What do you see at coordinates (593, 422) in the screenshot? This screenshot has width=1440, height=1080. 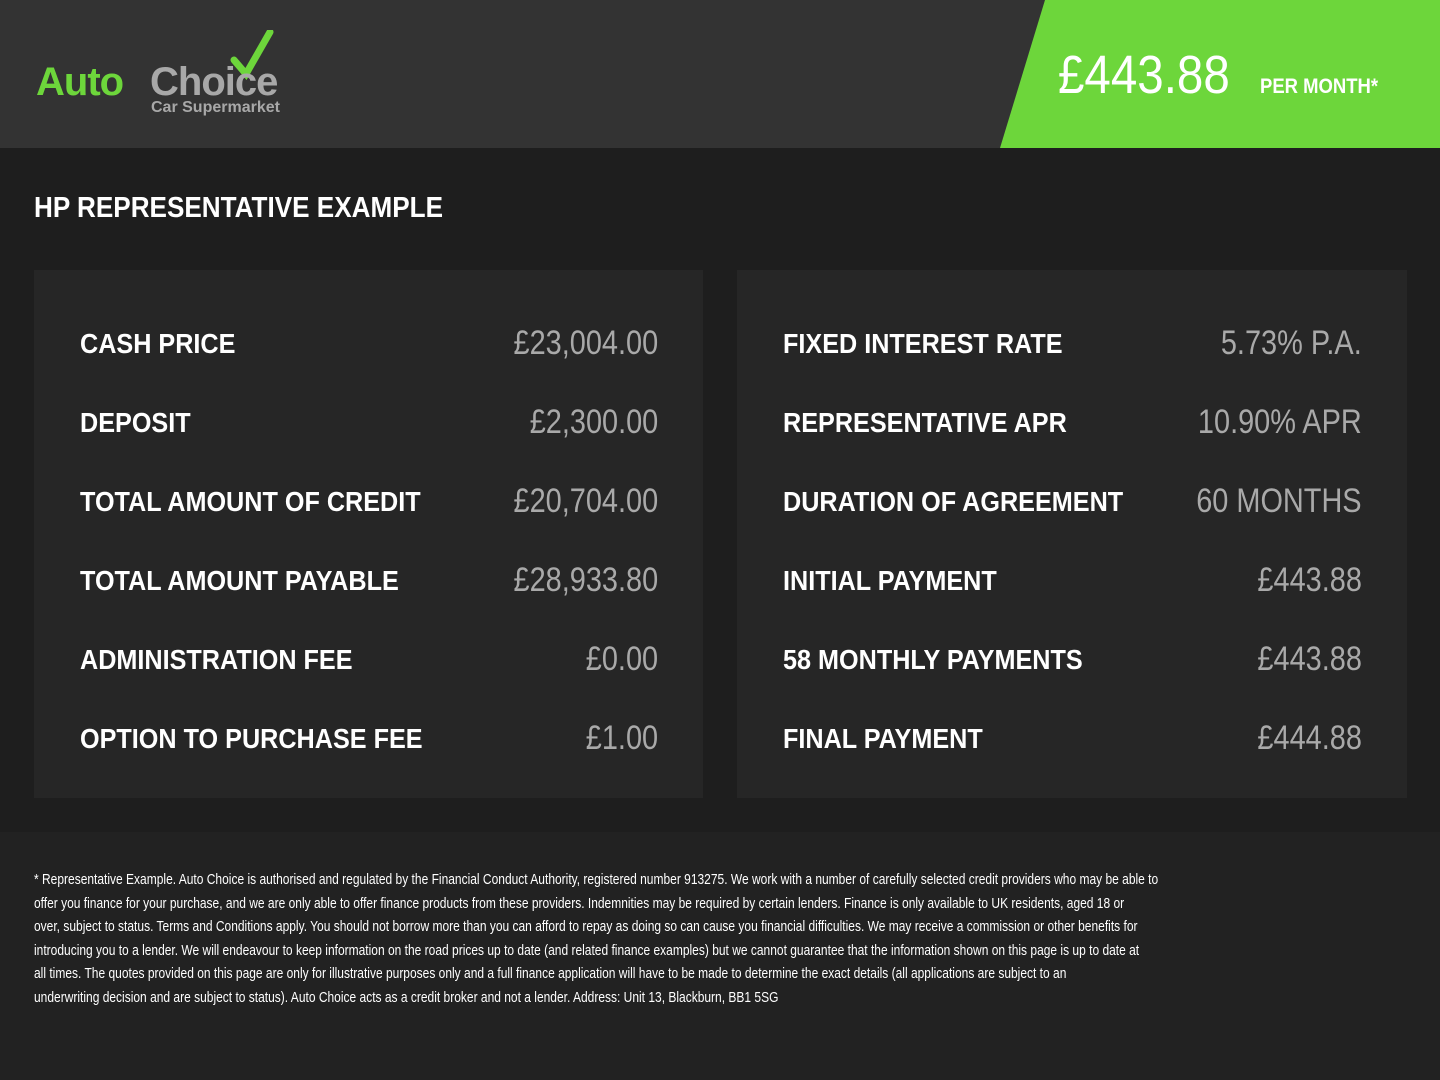 I see `row-value: £2,300.00` at bounding box center [593, 422].